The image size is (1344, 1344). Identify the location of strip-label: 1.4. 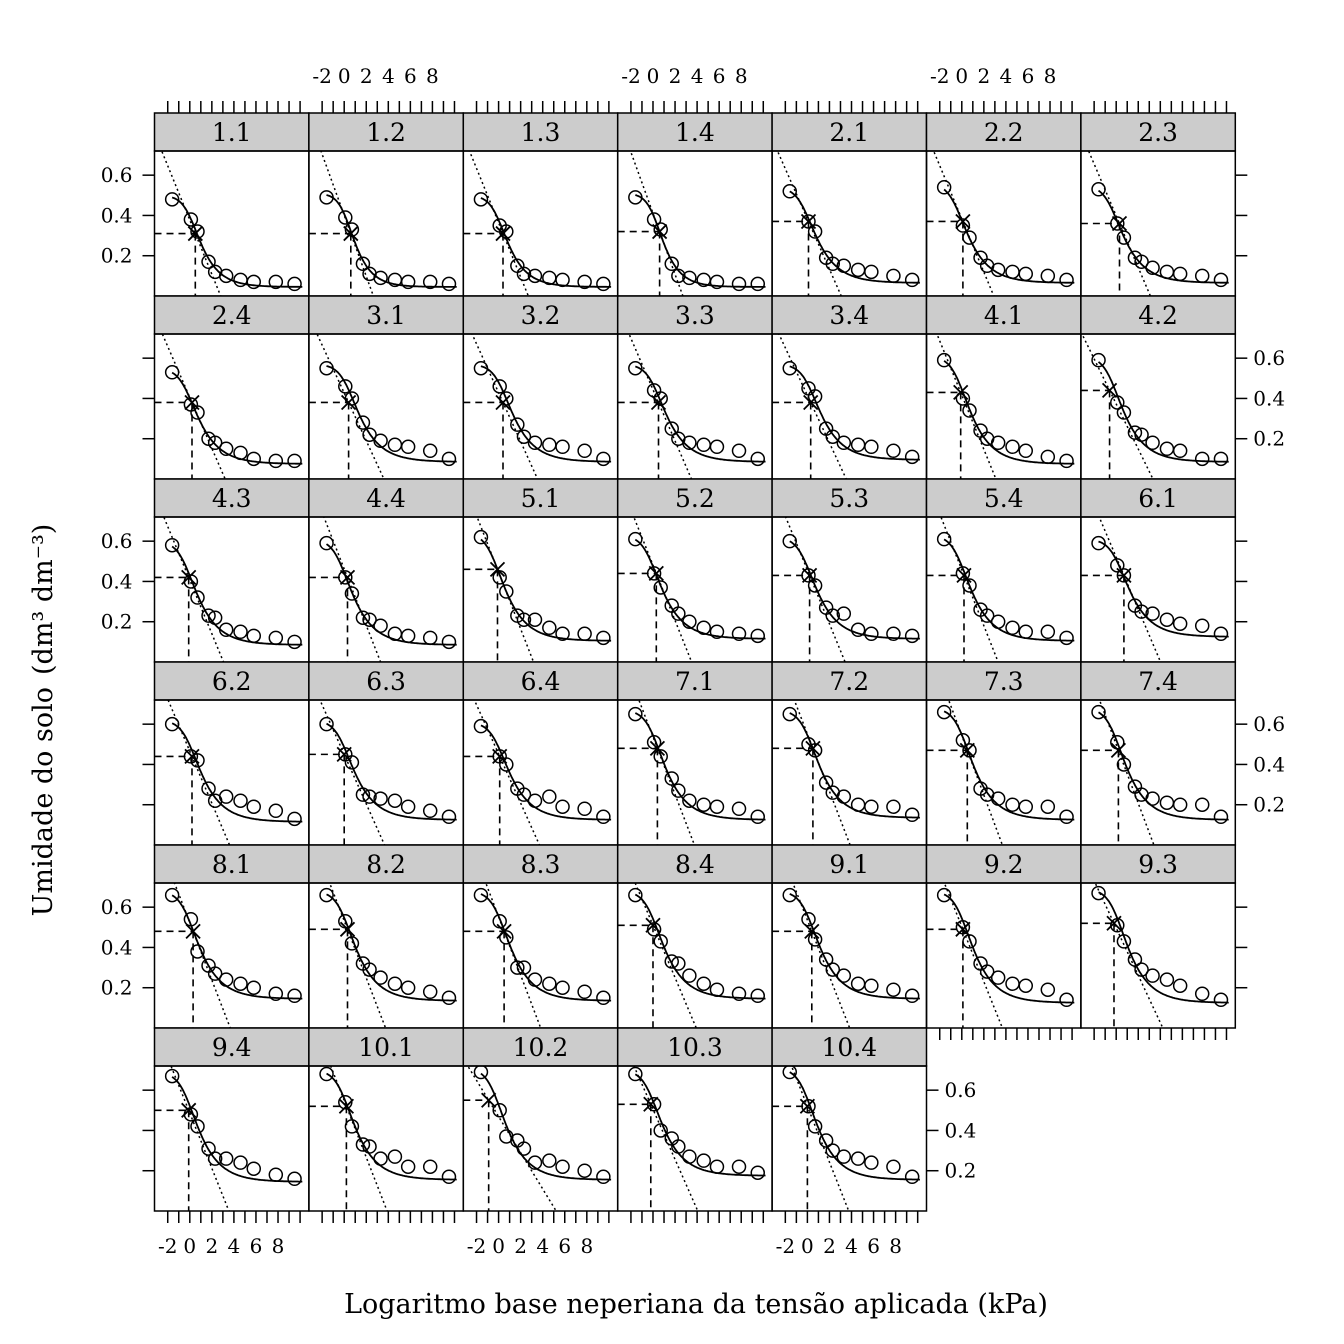
(695, 132).